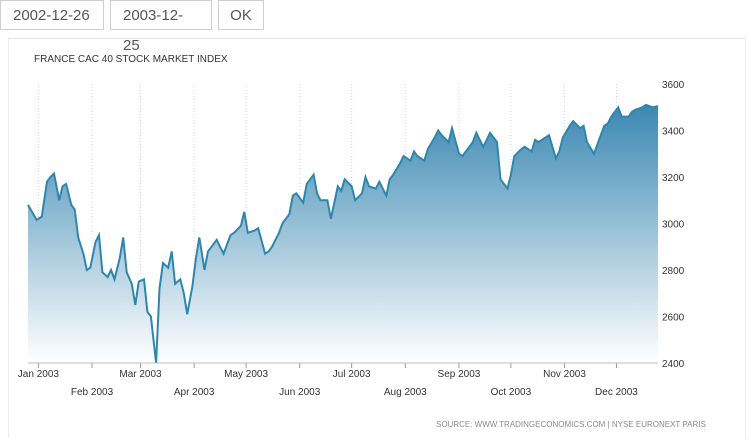 The height and width of the screenshot is (440, 751). What do you see at coordinates (161, 27) in the screenshot?
I see `end-date-input: 2003-12-25` at bounding box center [161, 27].